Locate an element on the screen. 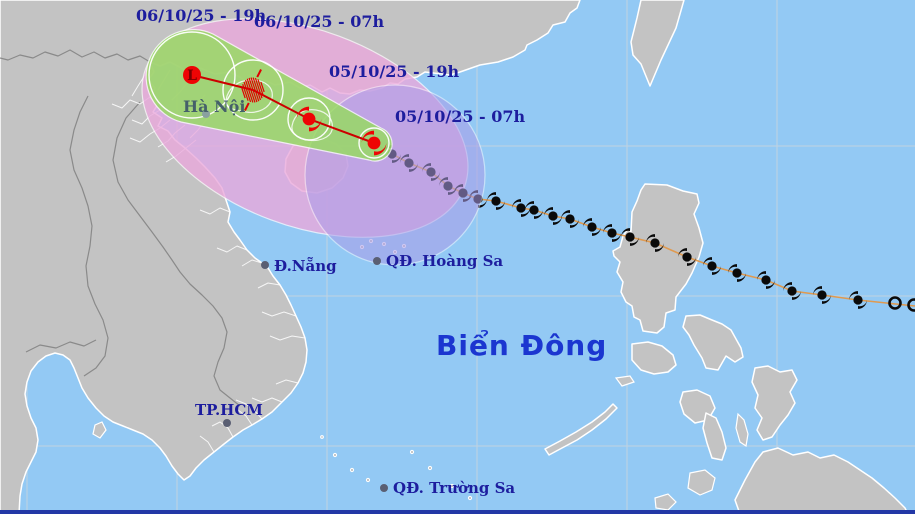 The width and height of the screenshot is (915, 514). hatched-low-area-symbol is located at coordinates (253, 90).